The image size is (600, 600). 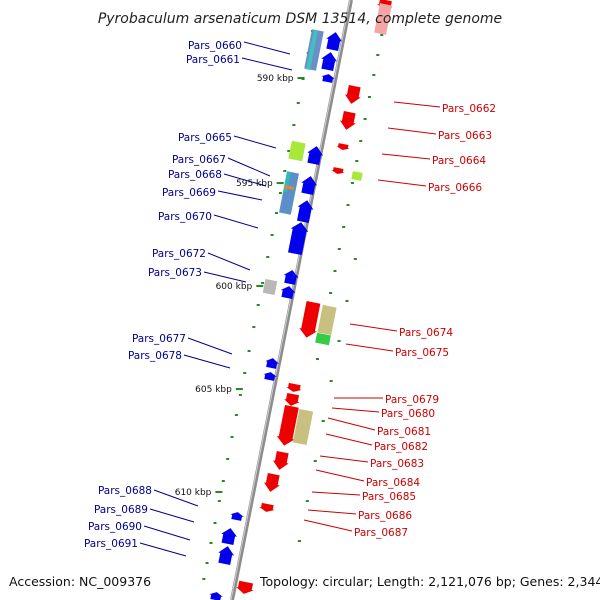 What do you see at coordinates (459, 161) in the screenshot?
I see `gene-label-reverse: Pars_0664` at bounding box center [459, 161].